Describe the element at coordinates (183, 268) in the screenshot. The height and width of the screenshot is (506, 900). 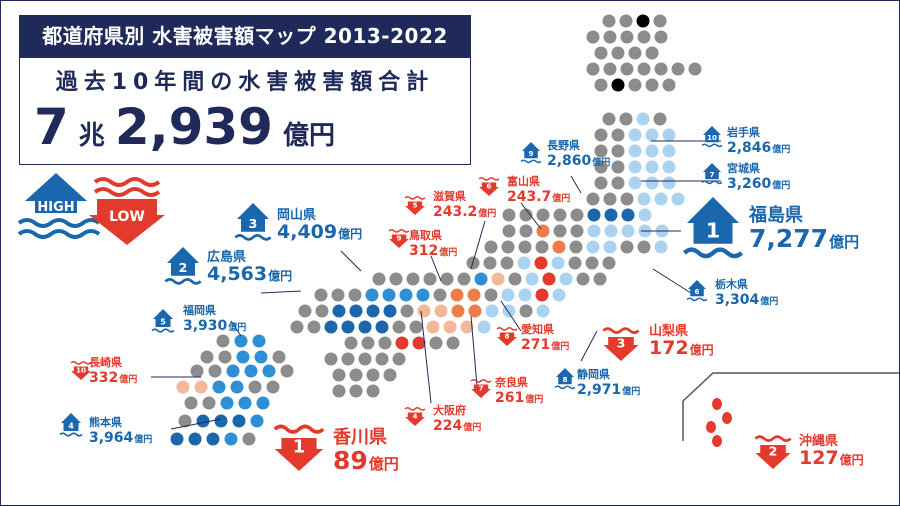
I see `rank-number: 2` at that location.